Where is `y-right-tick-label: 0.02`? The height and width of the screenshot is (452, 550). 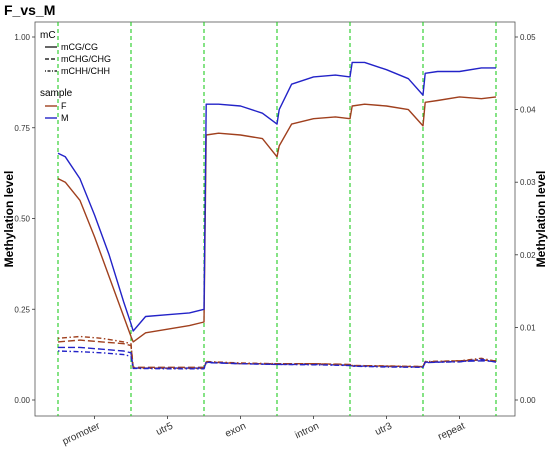
y-right-tick-label: 0.02 is located at coordinates (528, 255).